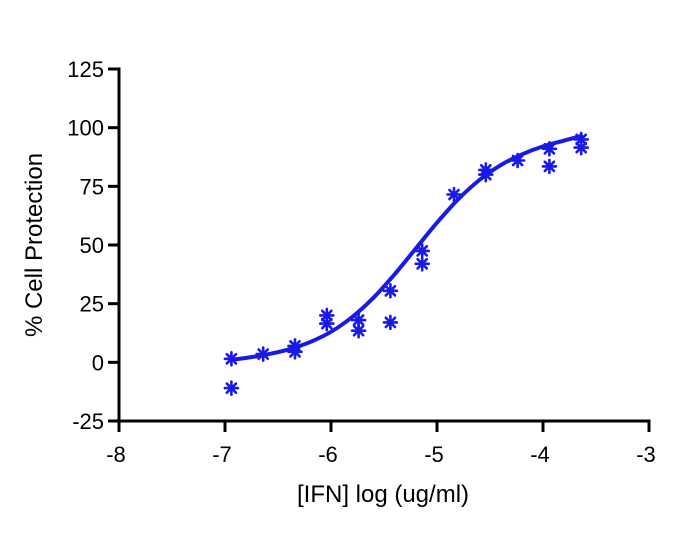 The height and width of the screenshot is (550, 690). I want to click on x-tick-label: -6, so click(328, 454).